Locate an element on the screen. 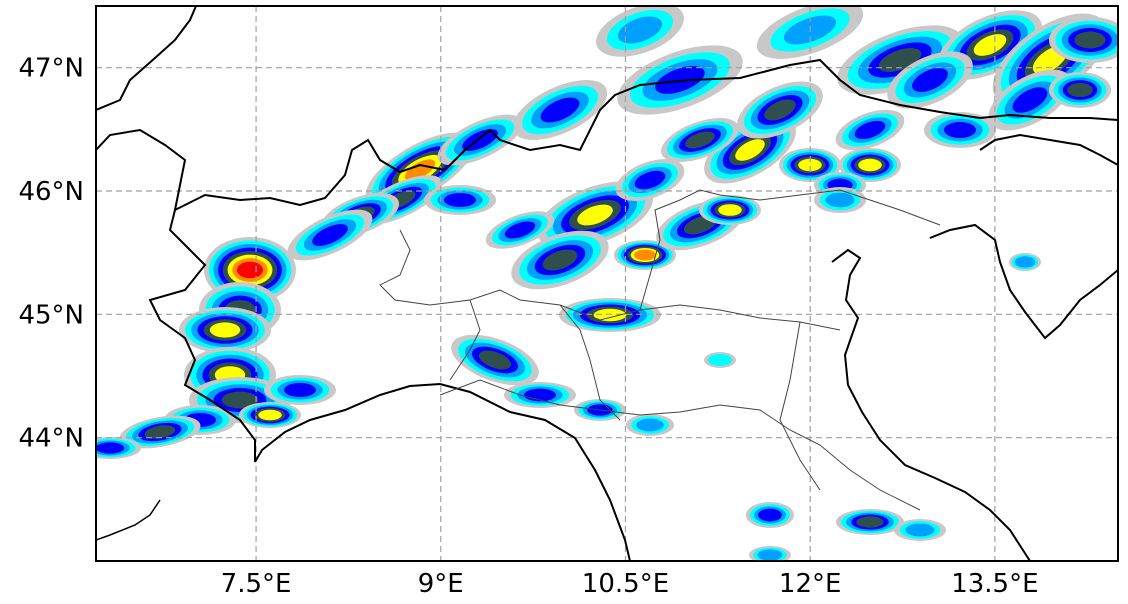  latitude-tick-labels: 47°N 46°N 45°N 44°N is located at coordinates (51, 254).